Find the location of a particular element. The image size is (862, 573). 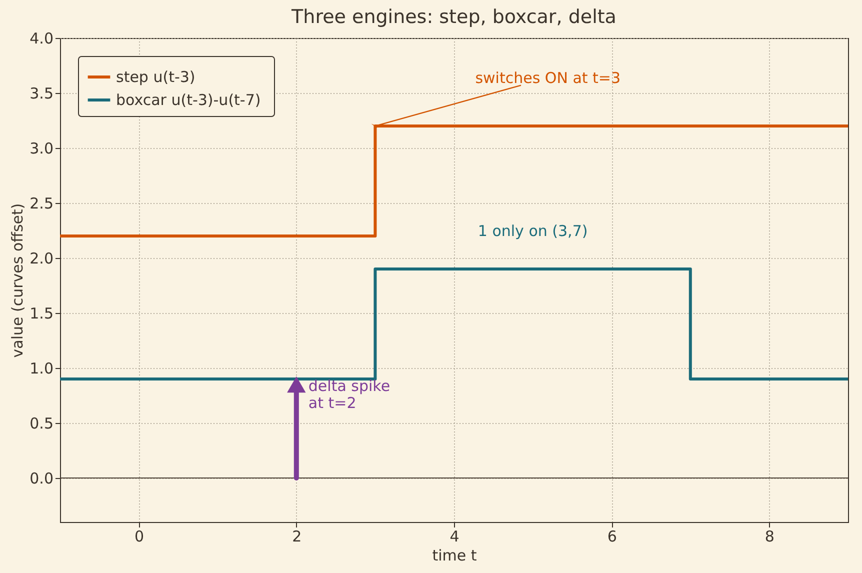

y-tick-label: 1.0 is located at coordinates (42, 369).